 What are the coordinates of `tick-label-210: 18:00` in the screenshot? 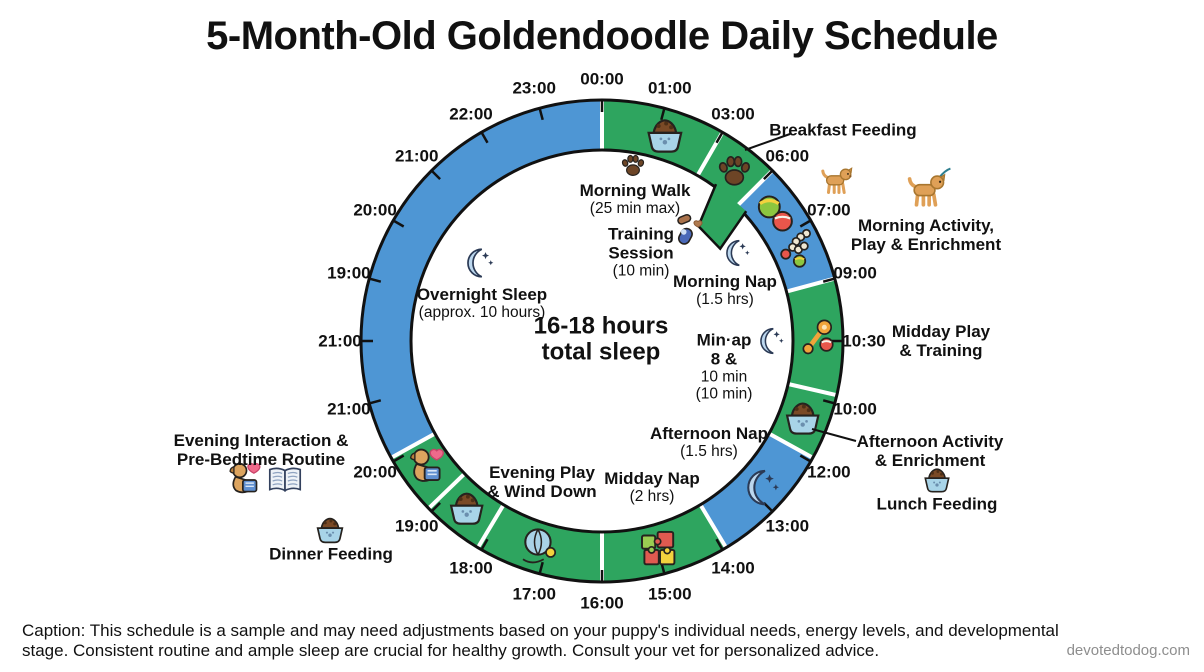 It's located at (471, 568).